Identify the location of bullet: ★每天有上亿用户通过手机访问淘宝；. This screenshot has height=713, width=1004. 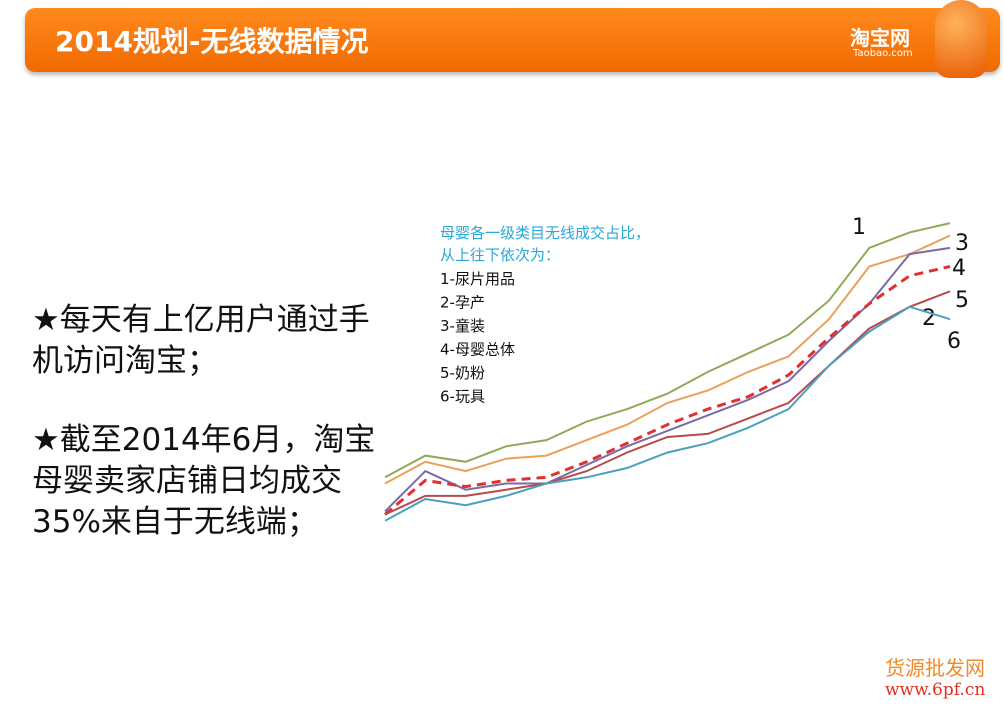
(201, 340).